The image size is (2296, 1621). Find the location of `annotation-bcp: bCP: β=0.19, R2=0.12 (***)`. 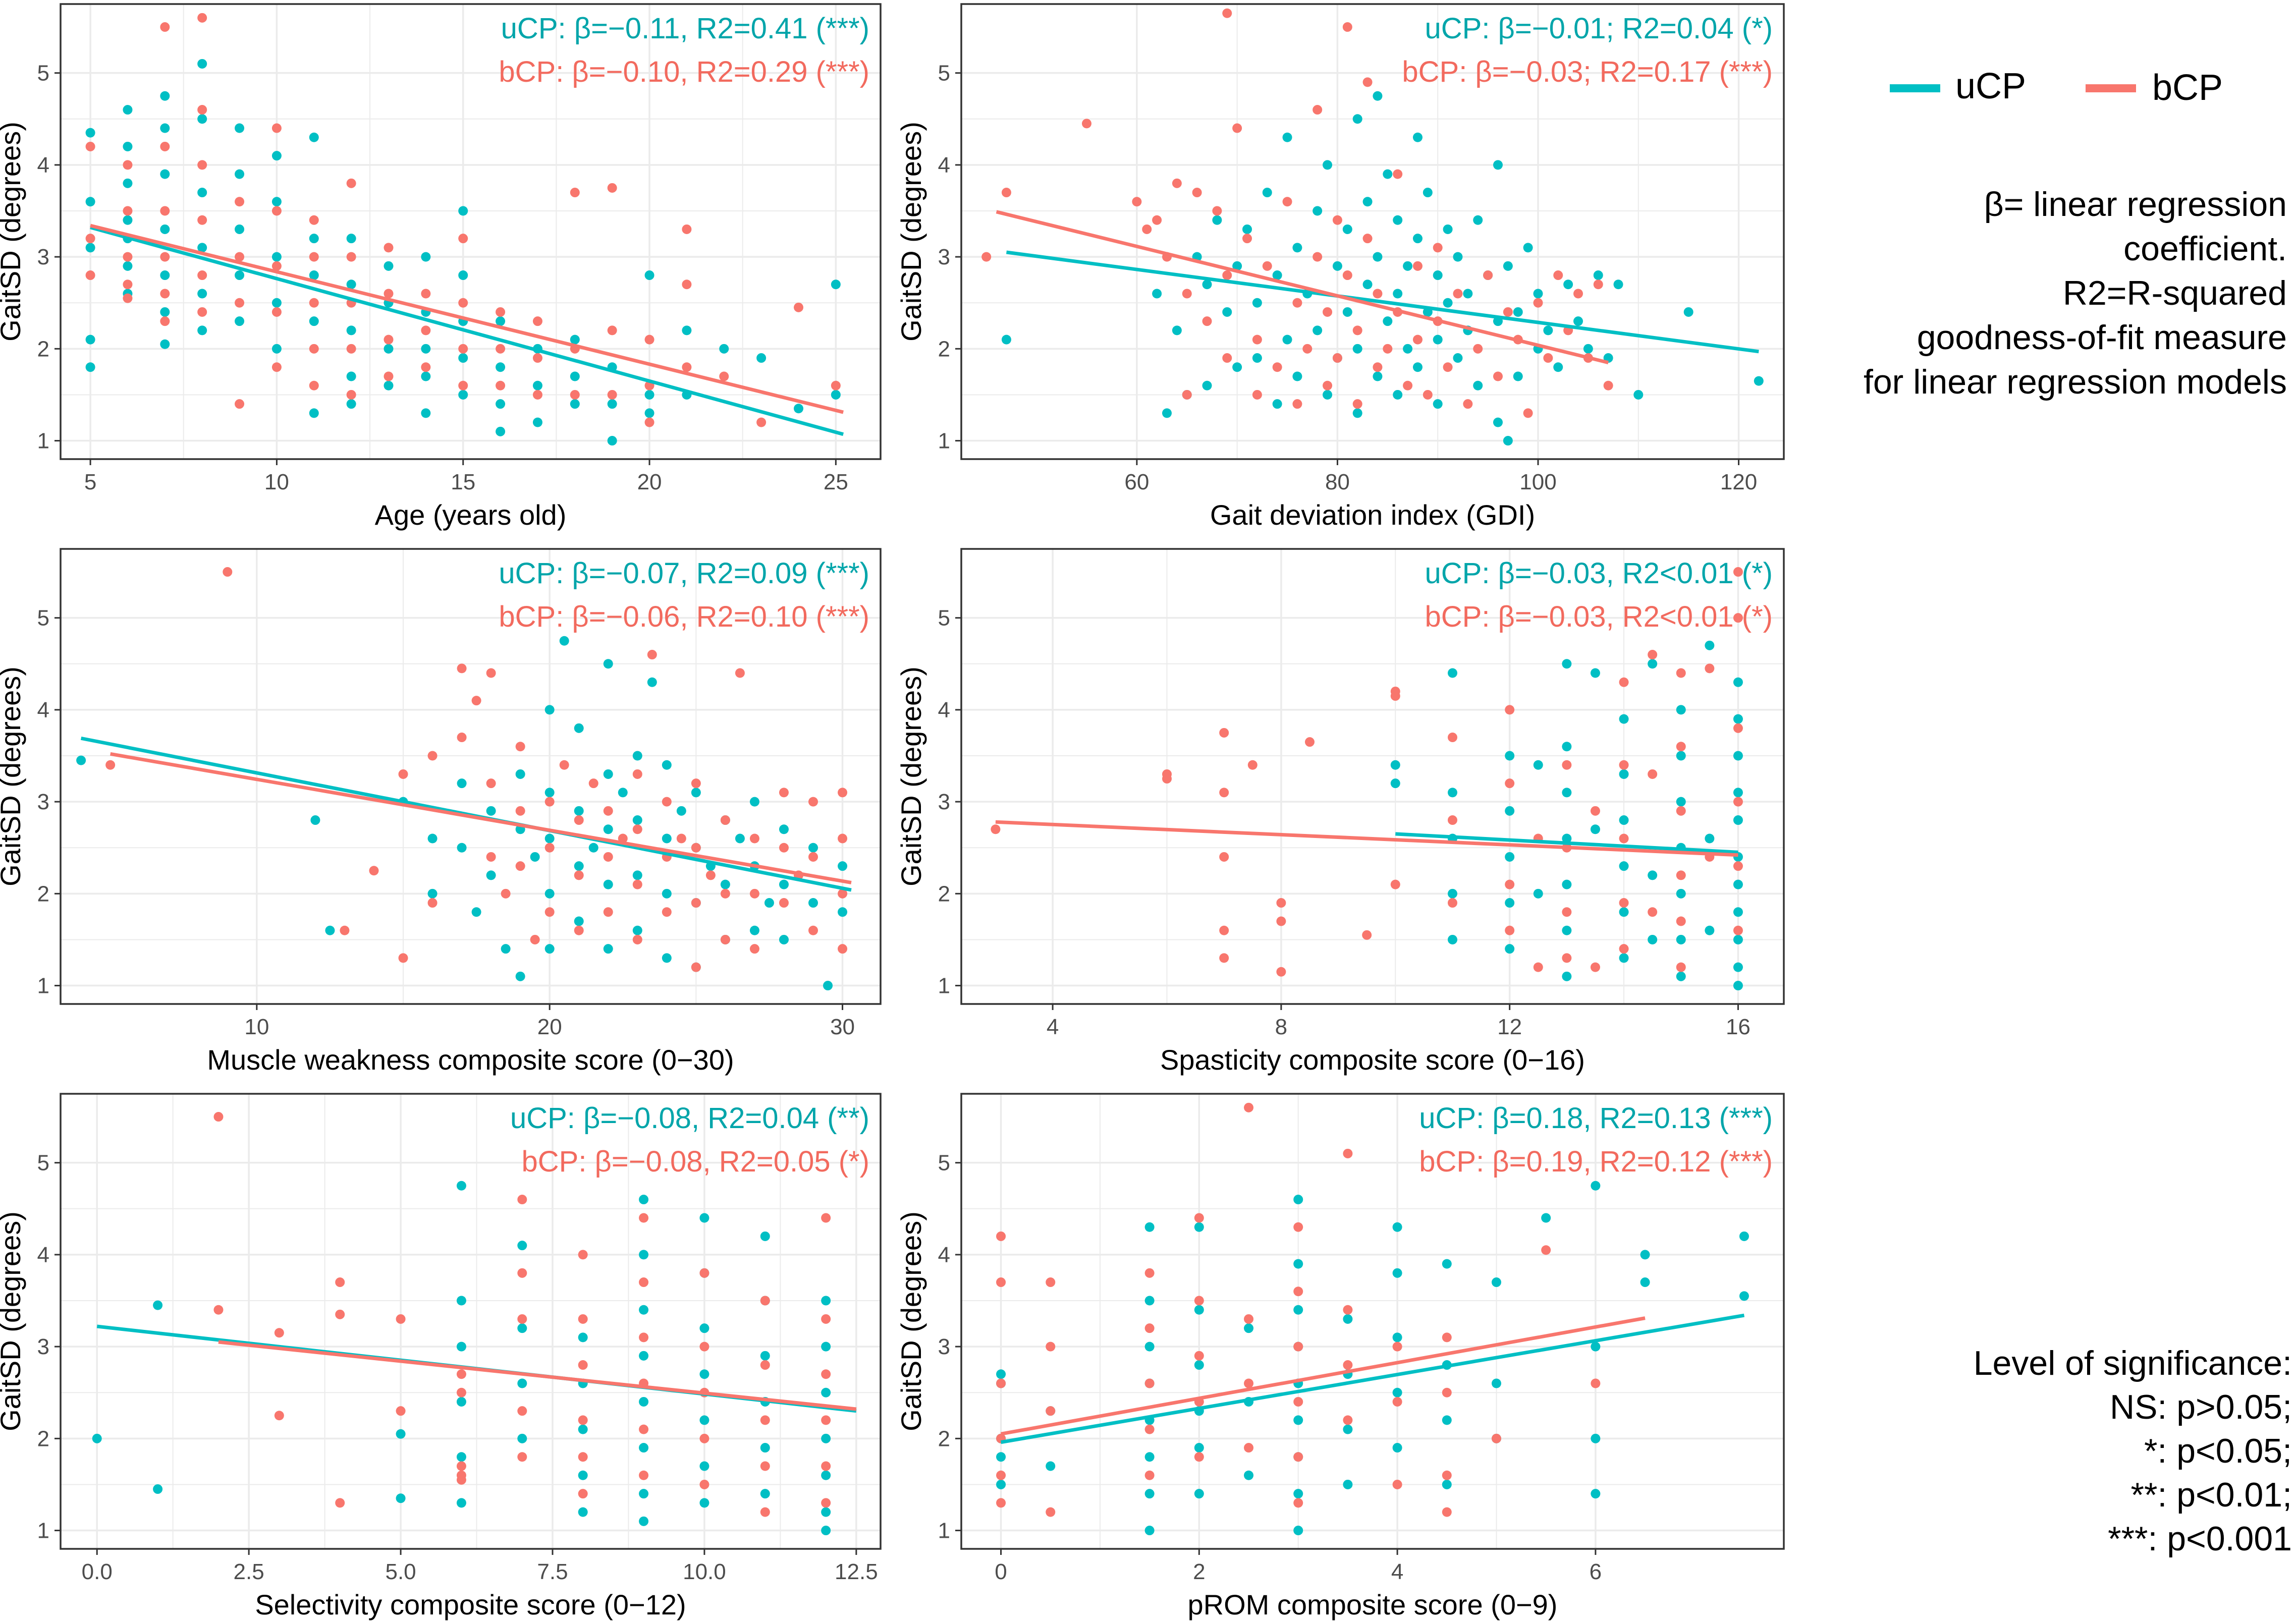

annotation-bcp: bCP: β=0.19, R2=0.12 (***) is located at coordinates (1596, 1161).